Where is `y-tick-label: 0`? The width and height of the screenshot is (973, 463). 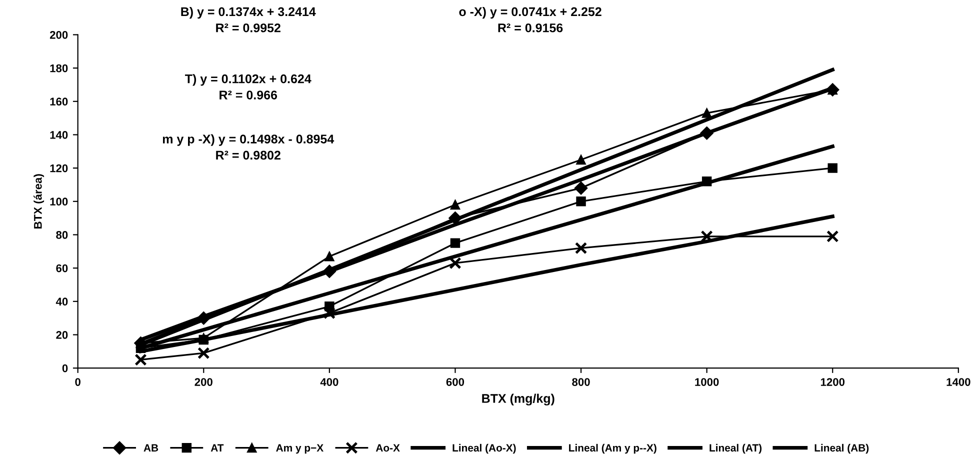 y-tick-label: 0 is located at coordinates (65, 368).